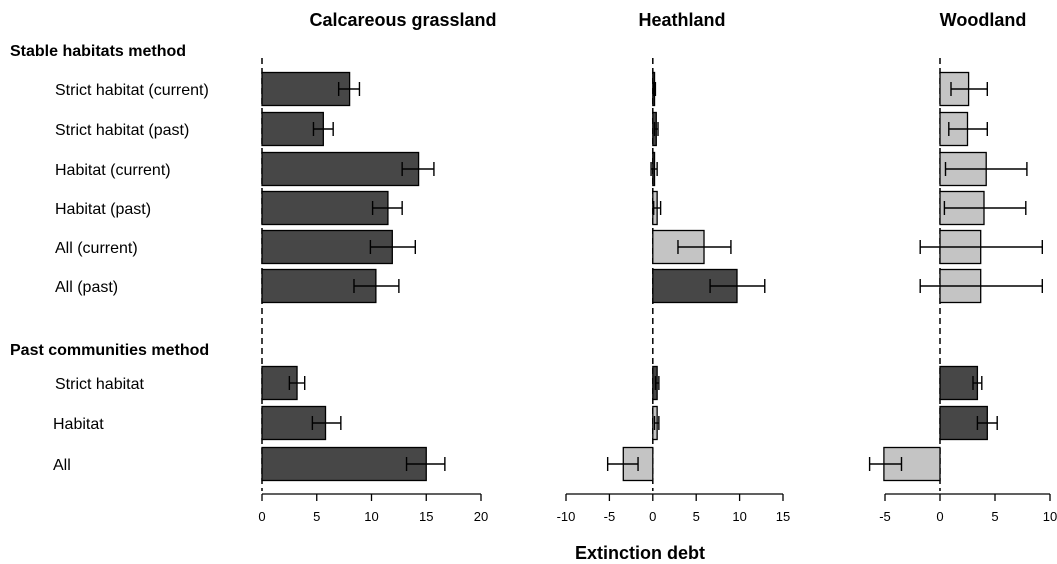  What do you see at coordinates (983, 20) in the screenshot?
I see `panel-title: Woodland` at bounding box center [983, 20].